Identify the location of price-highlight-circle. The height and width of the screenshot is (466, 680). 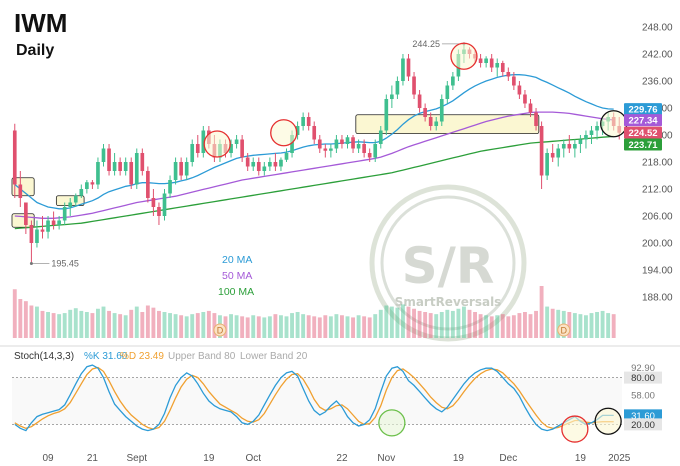
(464, 56).